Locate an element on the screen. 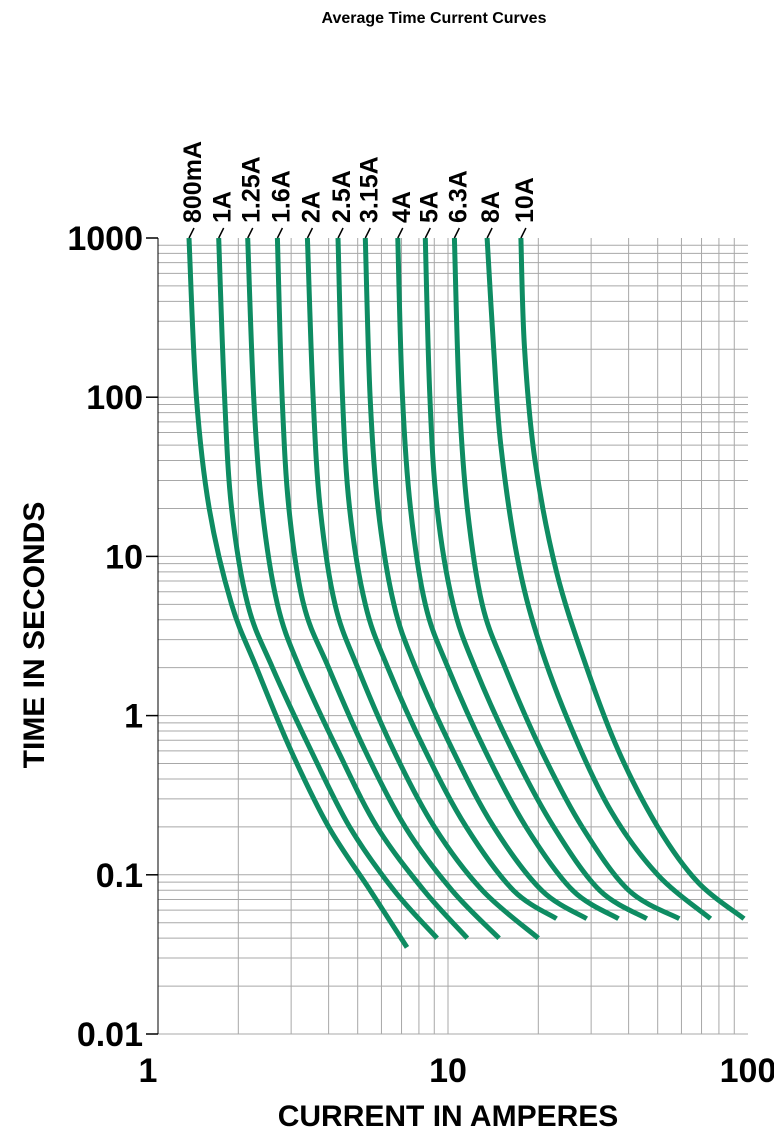 The width and height of the screenshot is (774, 1142). chart-title: Average Time Current Curves is located at coordinates (434, 18).